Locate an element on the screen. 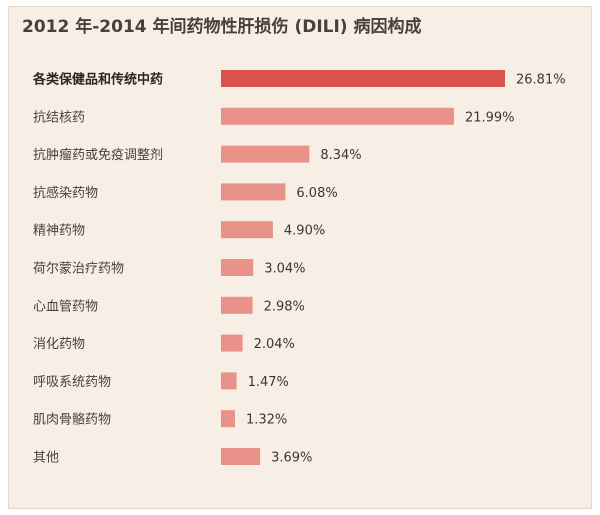 Image resolution: width=600 pixels, height=515 pixels. value-label: 21.99% is located at coordinates (490, 117).